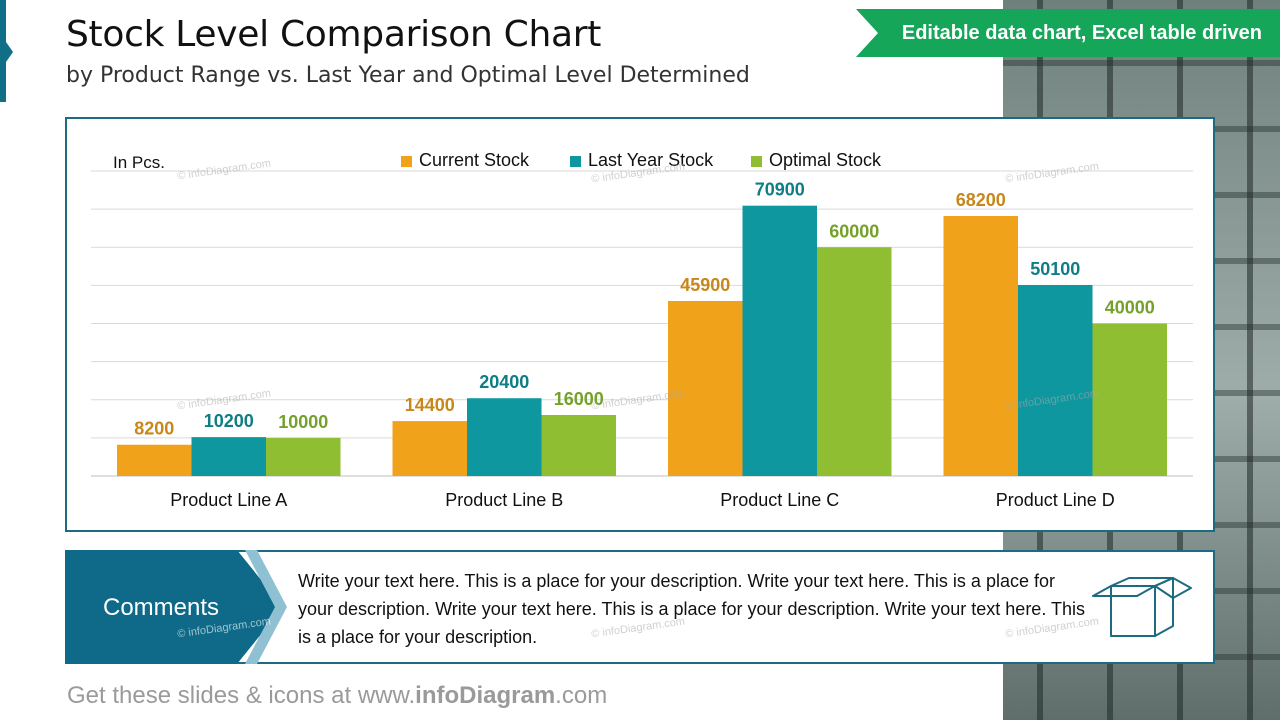 The width and height of the screenshot is (1280, 720). Describe the element at coordinates (1142, 607) in the screenshot. I see `open-box-icon` at that location.